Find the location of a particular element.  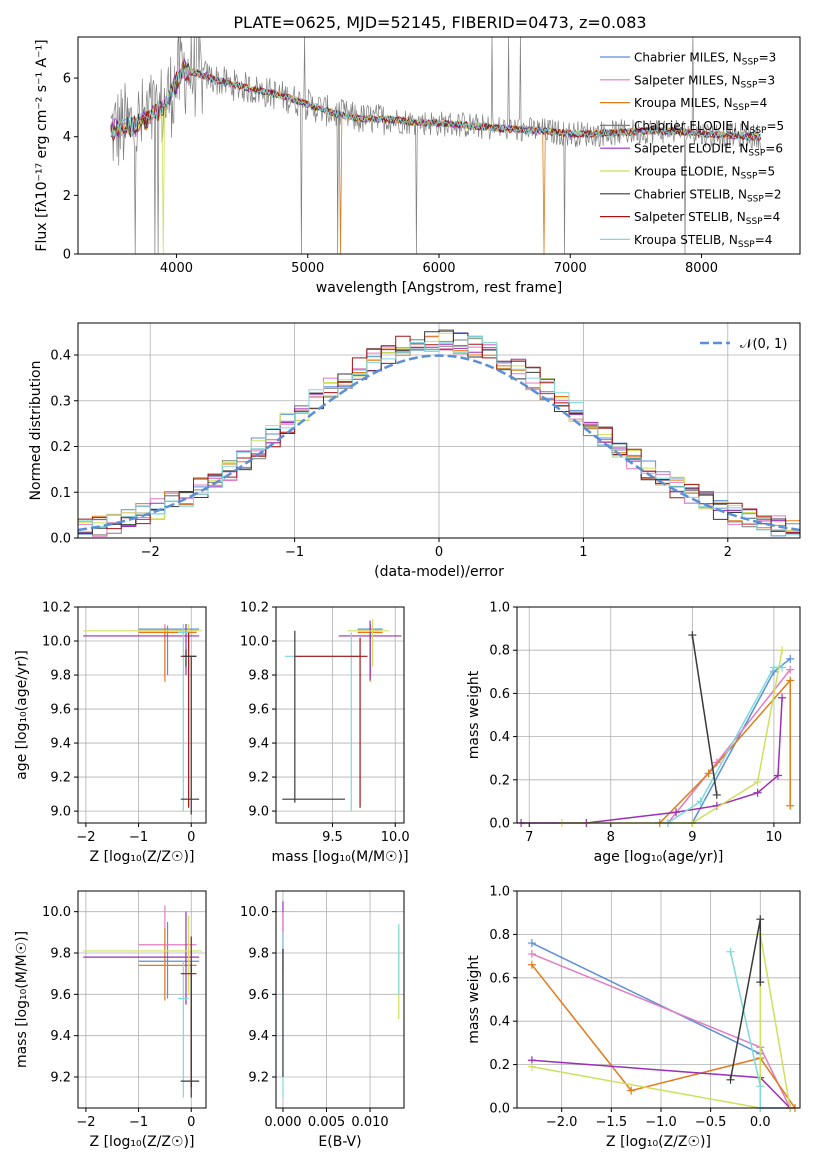

x-axis-label: E(B-V) is located at coordinates (339, 1142).